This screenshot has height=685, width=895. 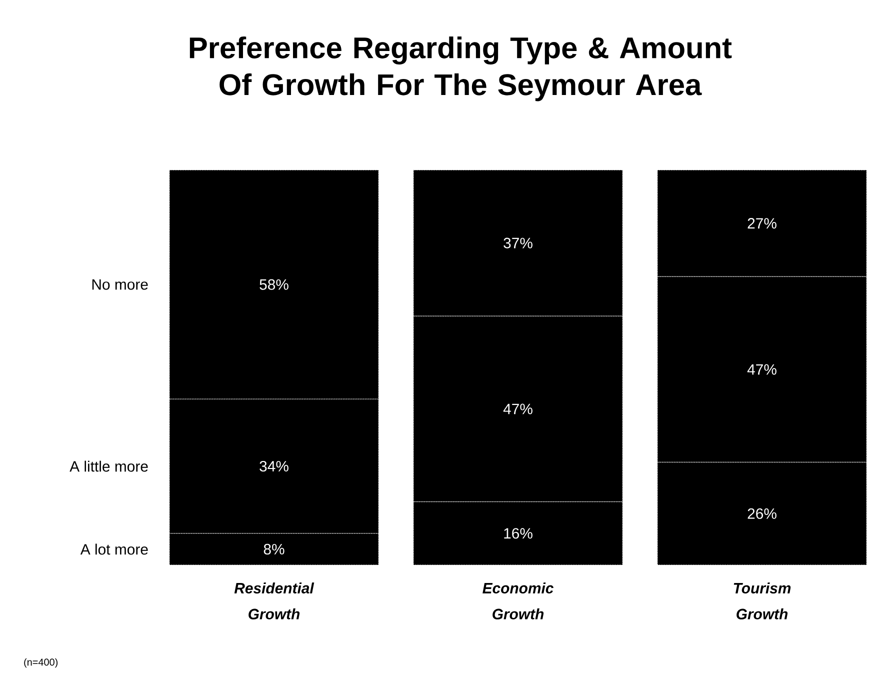 I want to click on x-tick-label: Residential Growth, so click(x=274, y=601).